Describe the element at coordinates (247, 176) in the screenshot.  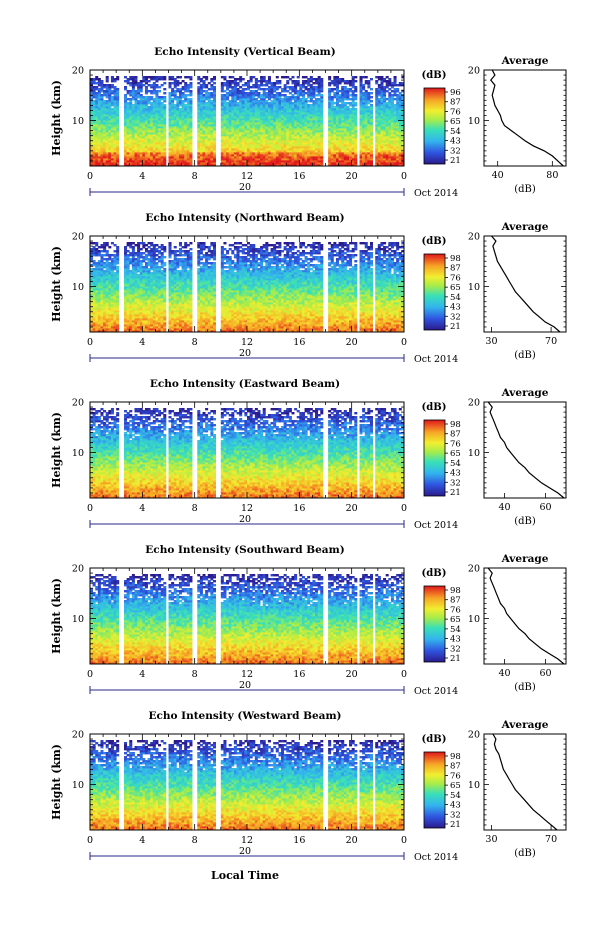
I see `x-tick-label: 12` at that location.